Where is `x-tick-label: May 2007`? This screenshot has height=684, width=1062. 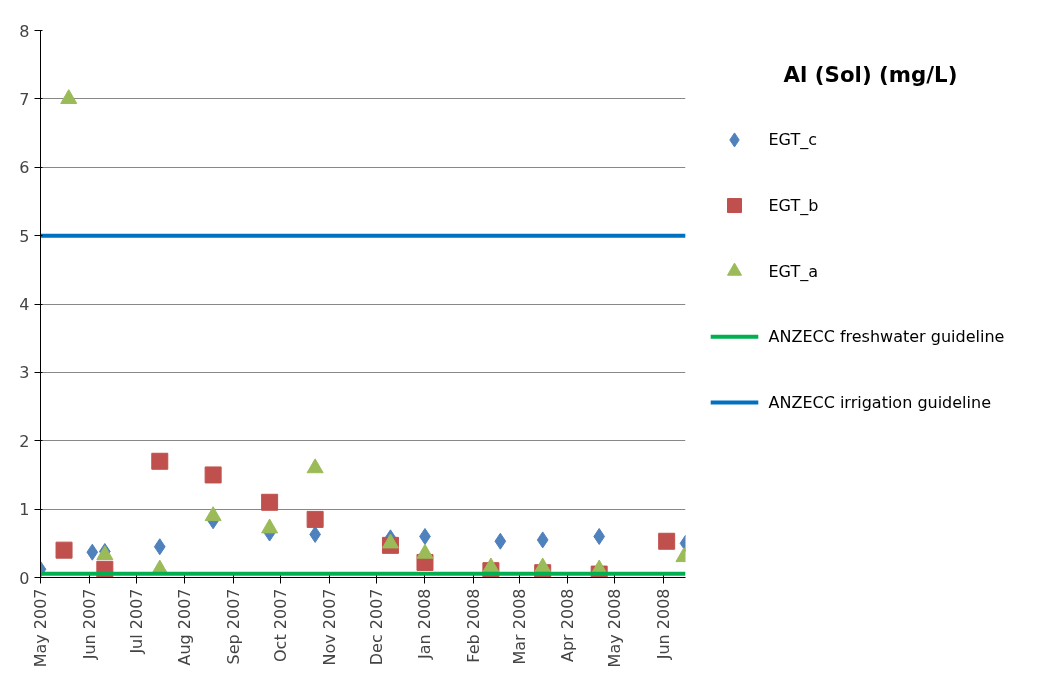
x-tick-label: May 2007 is located at coordinates (40, 628).